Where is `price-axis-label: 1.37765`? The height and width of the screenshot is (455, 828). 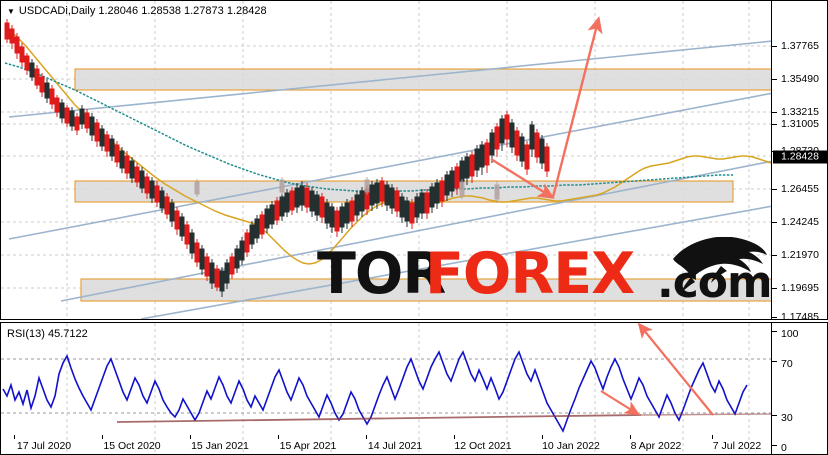
price-axis-label: 1.37765 is located at coordinates (800, 46).